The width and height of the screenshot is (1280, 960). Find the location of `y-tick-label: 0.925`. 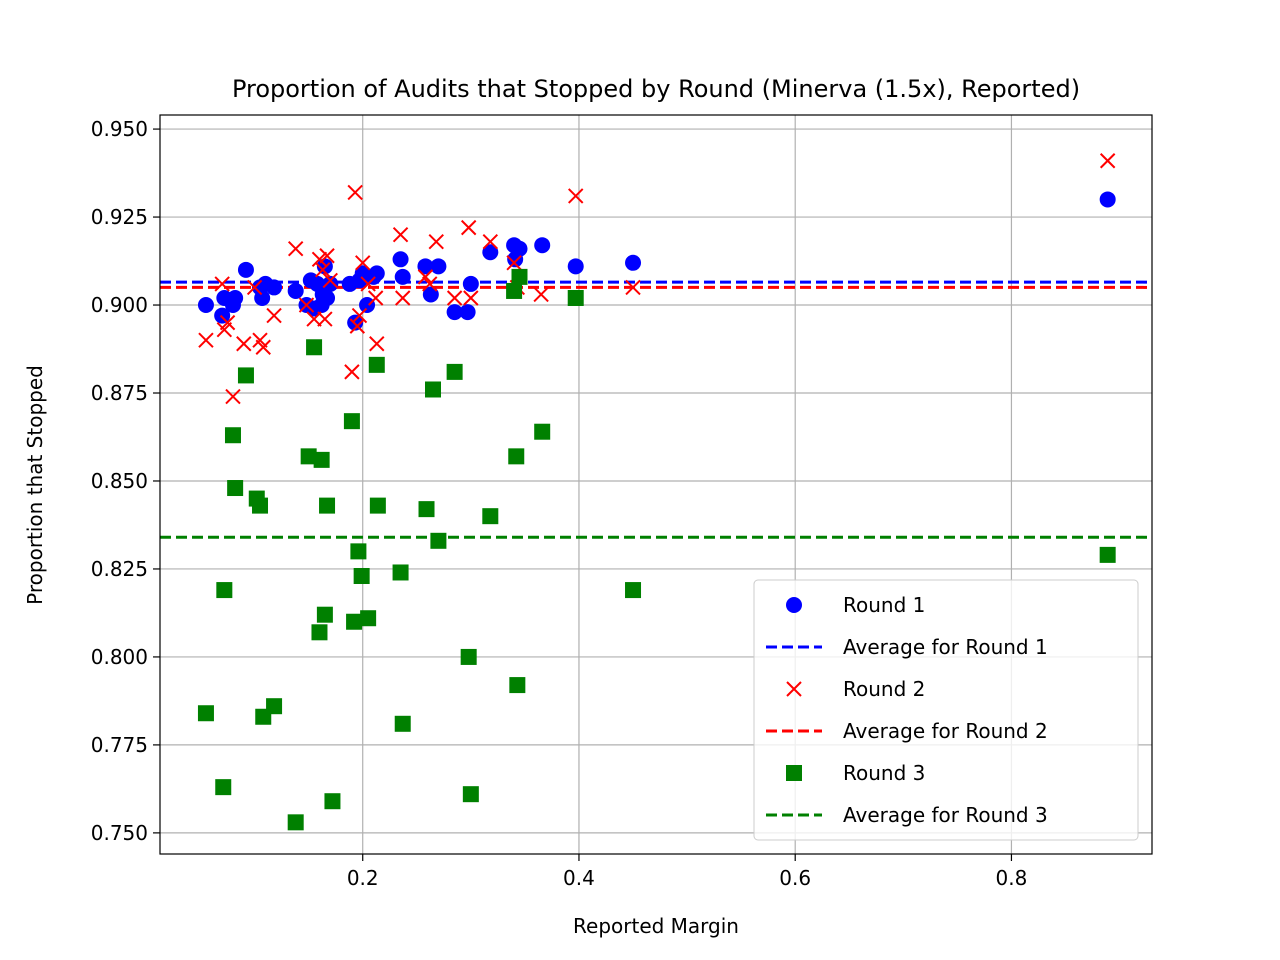

y-tick-label: 0.925 is located at coordinates (119, 217).